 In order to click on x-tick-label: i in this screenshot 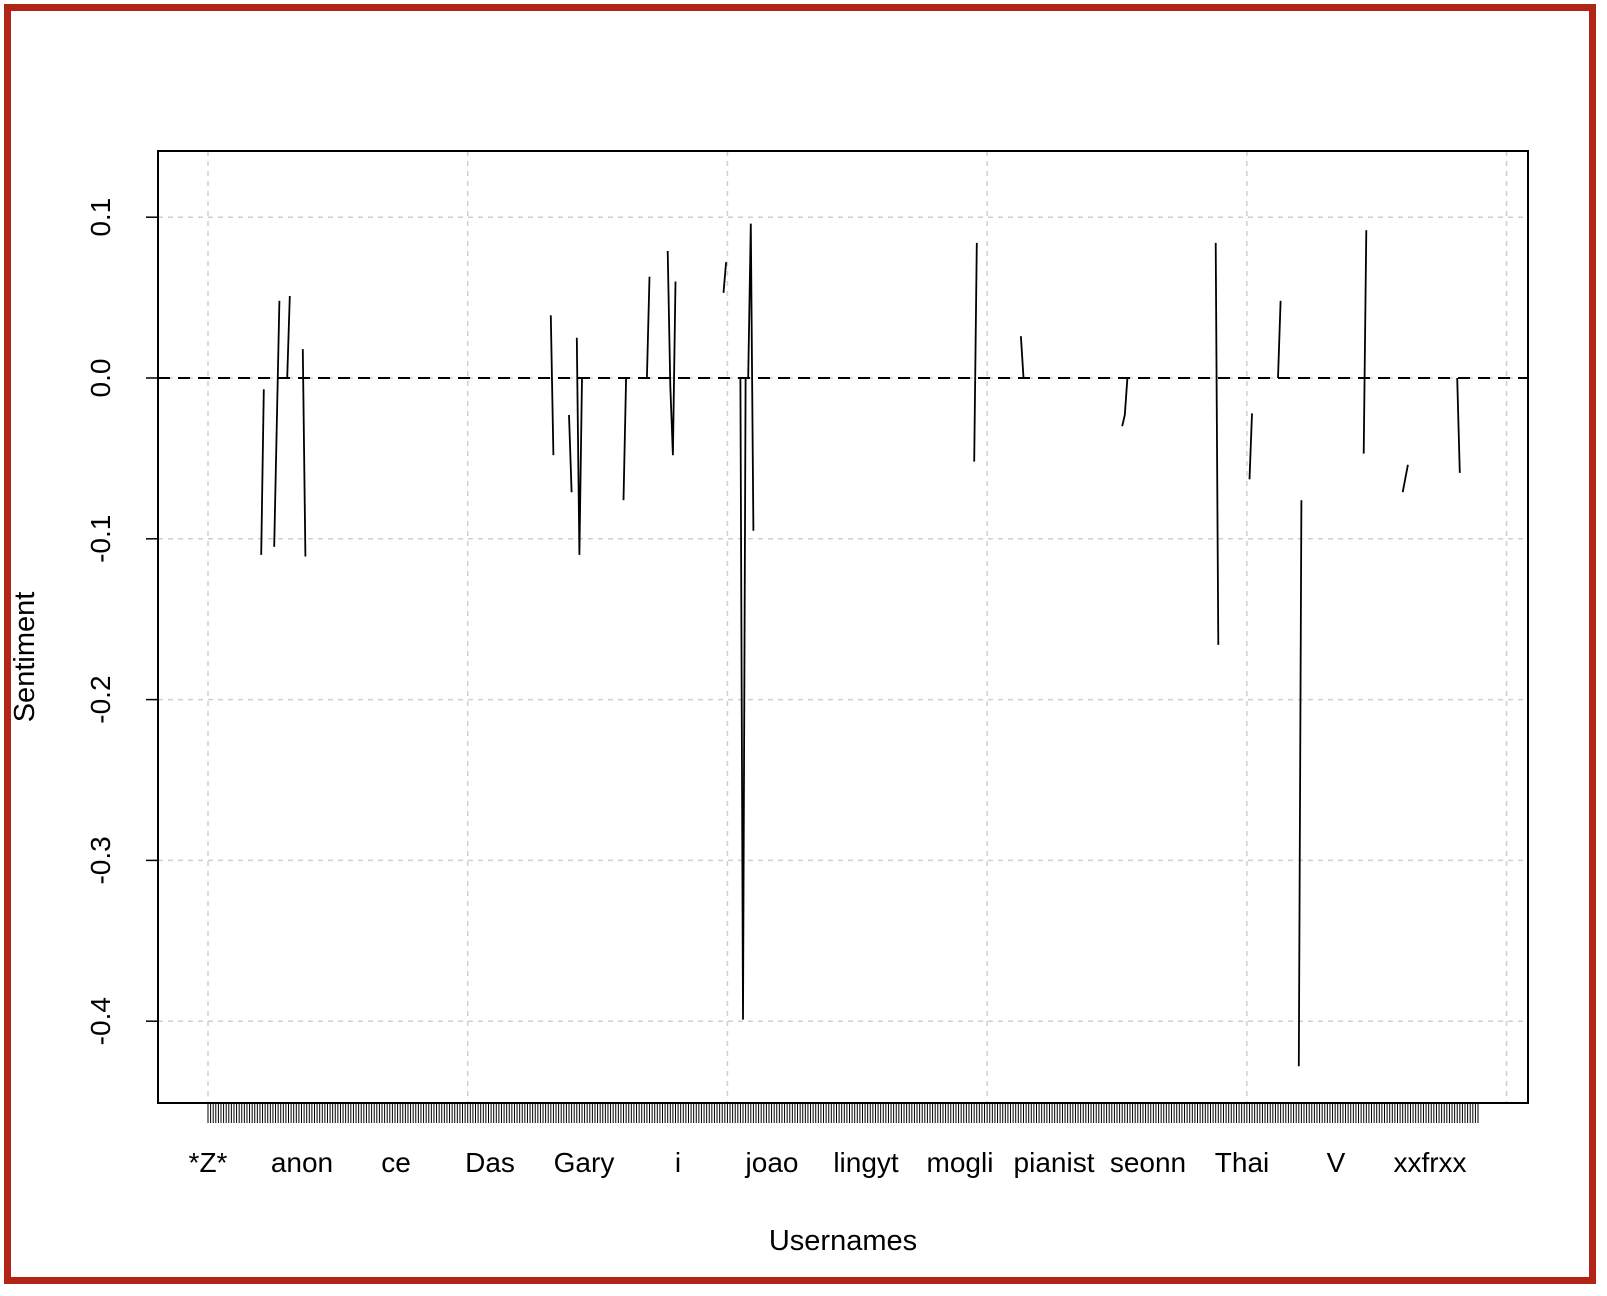, I will do `click(678, 1162)`.